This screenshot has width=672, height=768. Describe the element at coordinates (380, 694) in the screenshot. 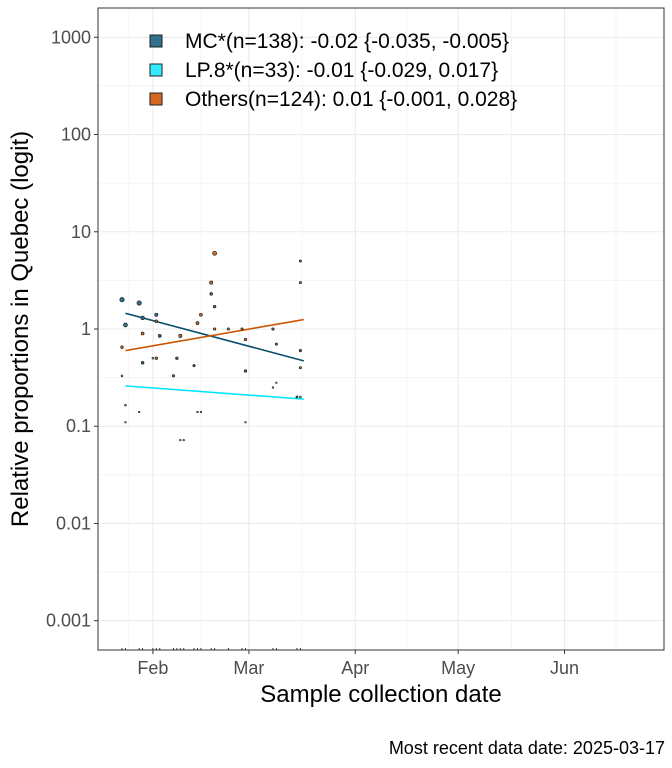

I see `x-axis-title: Sample collection date` at that location.